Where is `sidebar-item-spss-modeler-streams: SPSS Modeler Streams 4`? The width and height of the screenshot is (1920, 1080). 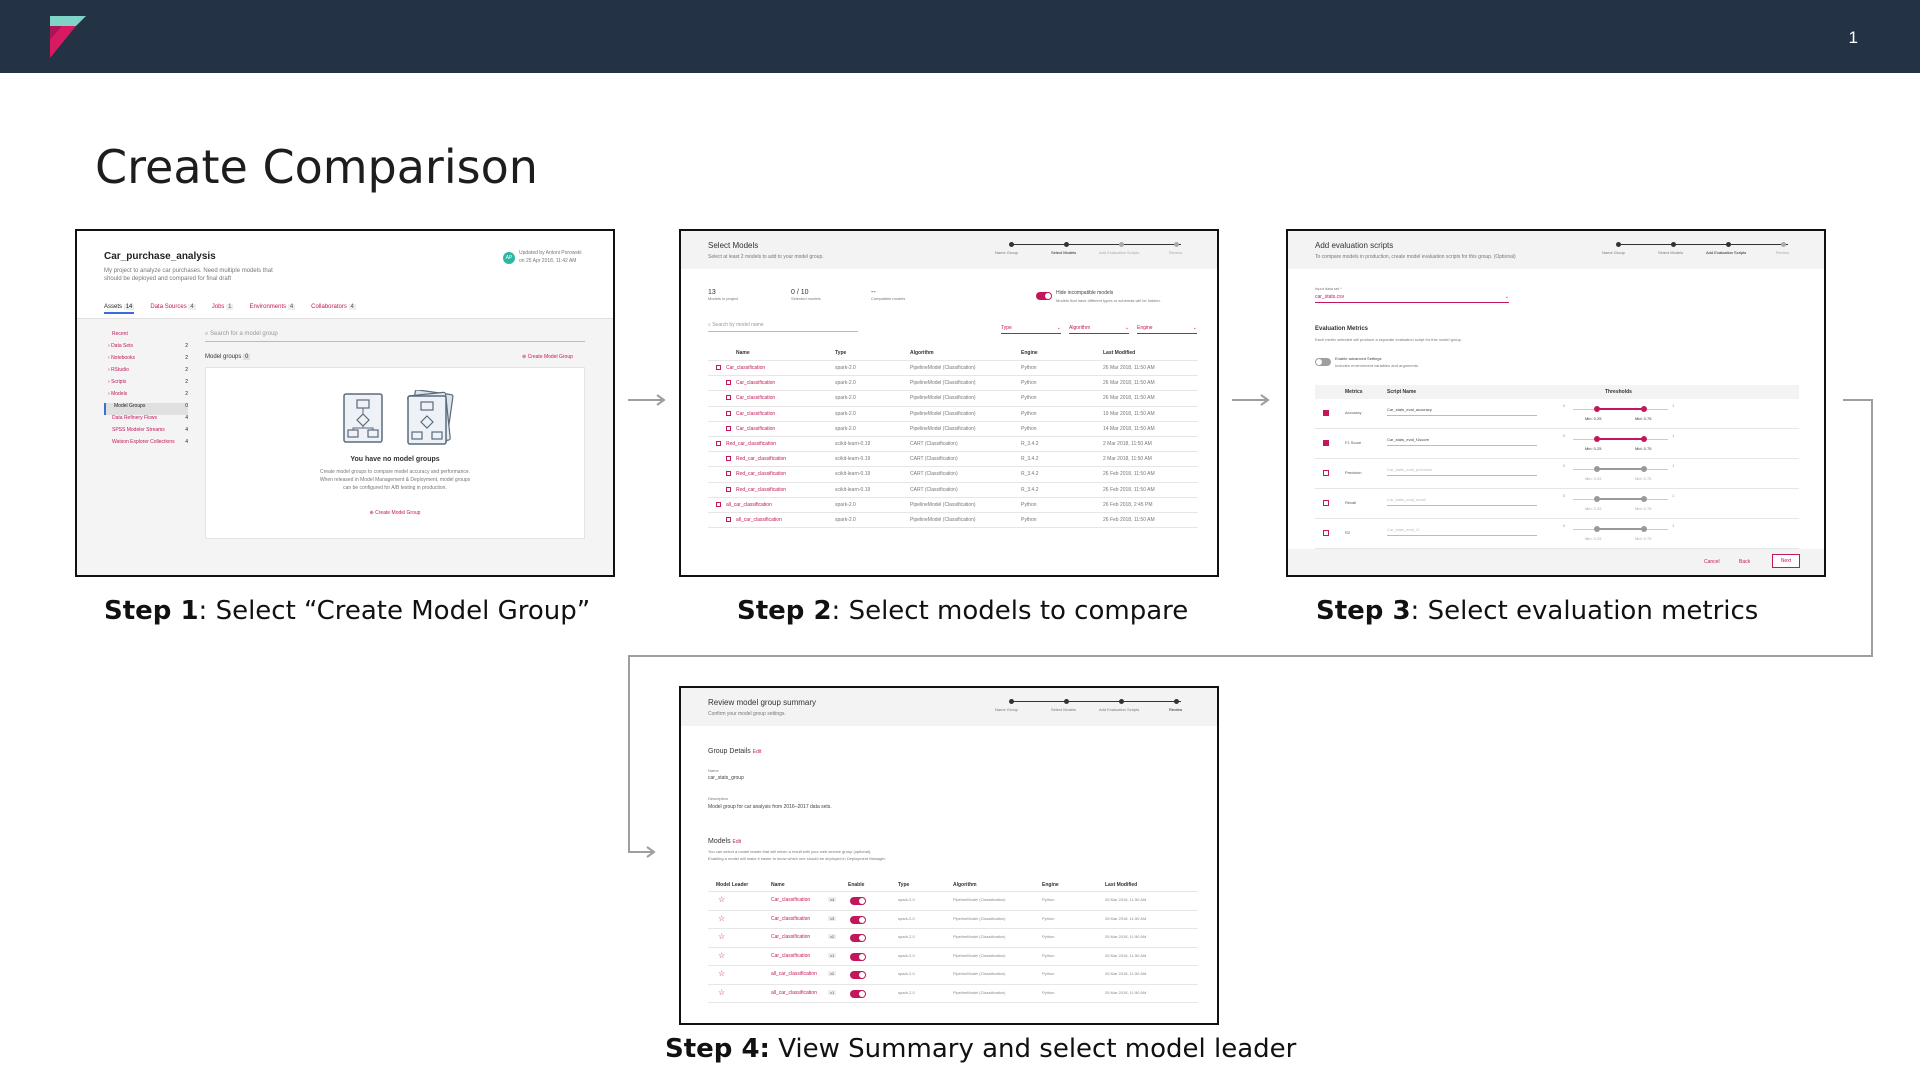 sidebar-item-spss-modeler-streams: SPSS Modeler Streams 4 is located at coordinates (150, 430).